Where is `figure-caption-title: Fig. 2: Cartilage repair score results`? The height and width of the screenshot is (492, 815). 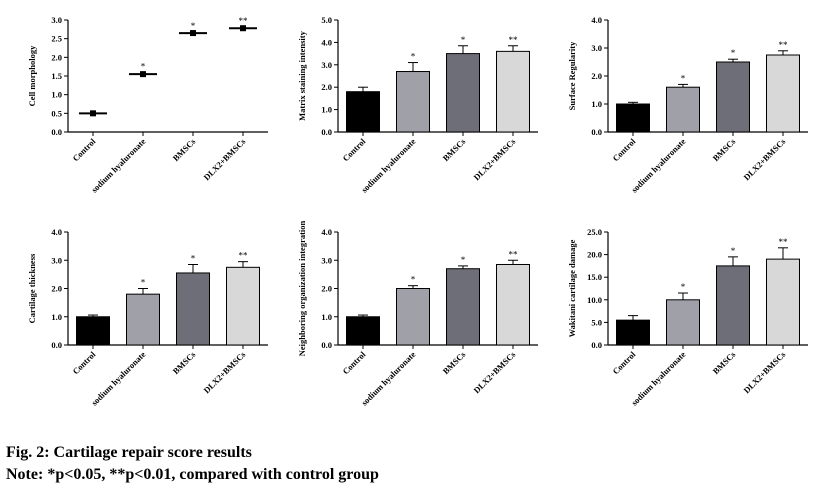 figure-caption-title: Fig. 2: Cartilage repair score results is located at coordinates (129, 452).